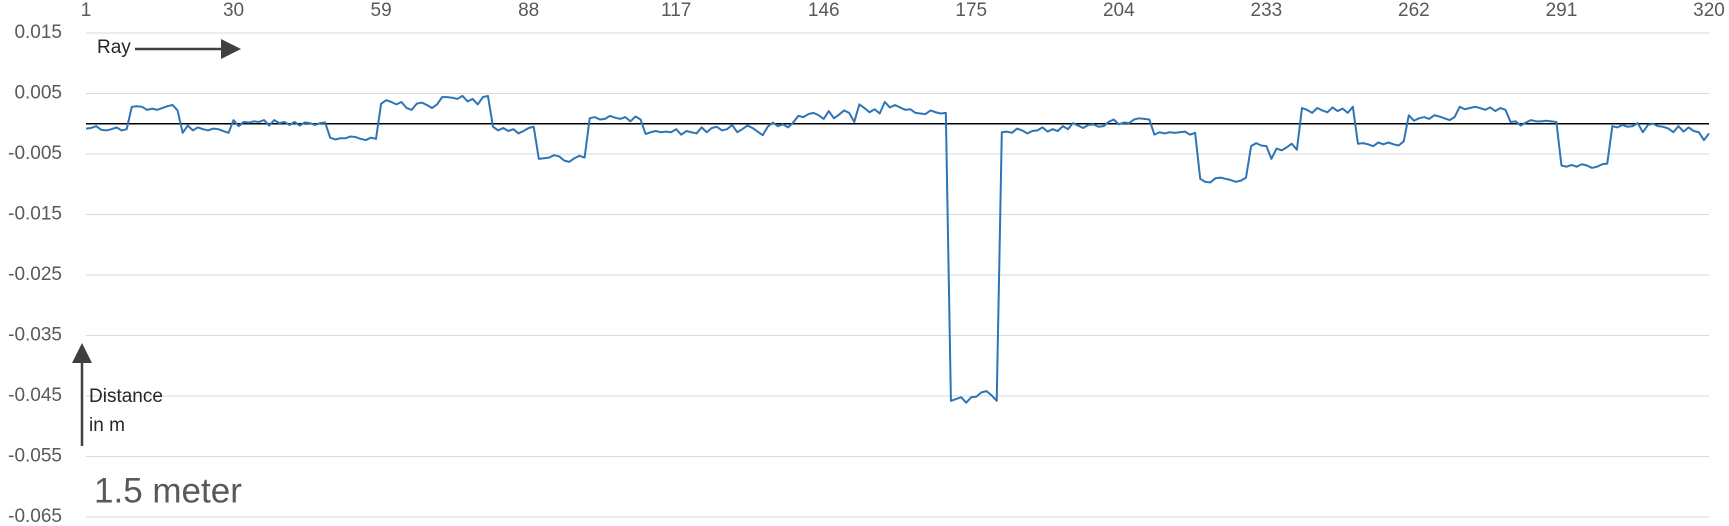 The height and width of the screenshot is (526, 1729). I want to click on x-tick-label: 146, so click(824, 10).